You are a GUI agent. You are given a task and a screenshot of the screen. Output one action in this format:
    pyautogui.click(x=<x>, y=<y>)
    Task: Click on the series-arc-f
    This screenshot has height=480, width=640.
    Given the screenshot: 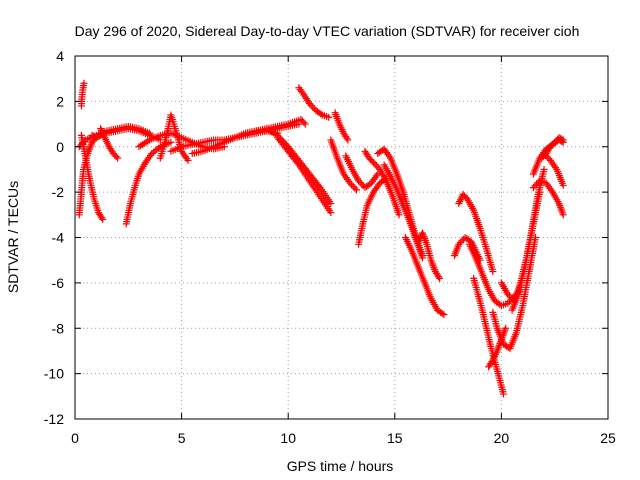 What is the action you would take?
    pyautogui.click(x=109, y=143)
    